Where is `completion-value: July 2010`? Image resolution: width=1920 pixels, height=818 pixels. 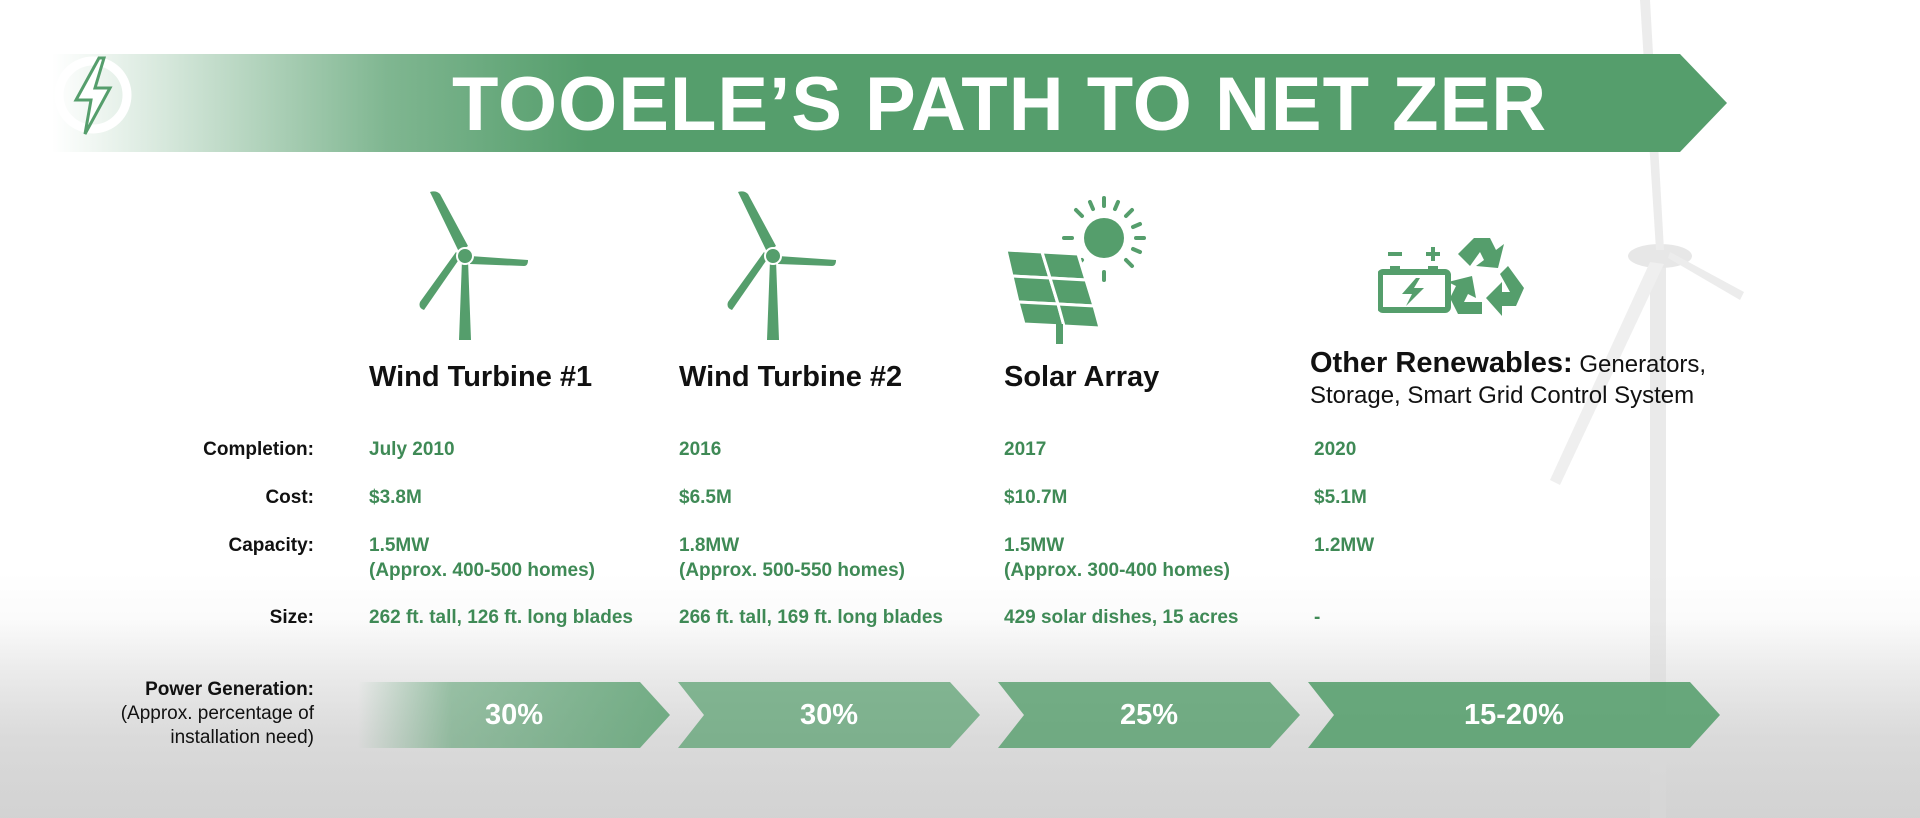 completion-value: July 2010 is located at coordinates (412, 449).